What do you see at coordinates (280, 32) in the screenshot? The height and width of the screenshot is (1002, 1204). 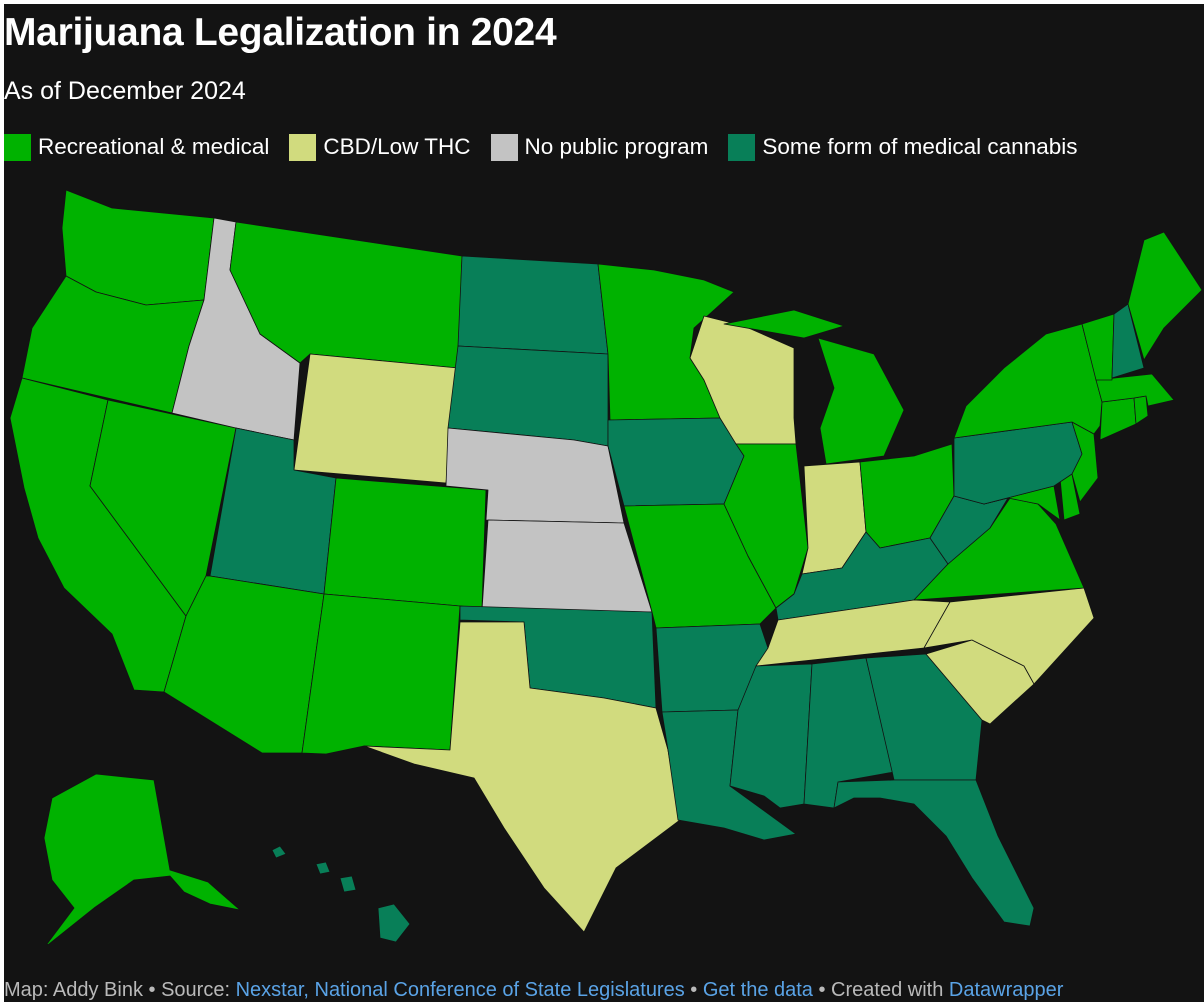 I see `chart-title: Marijuana Legalization in 2024` at bounding box center [280, 32].